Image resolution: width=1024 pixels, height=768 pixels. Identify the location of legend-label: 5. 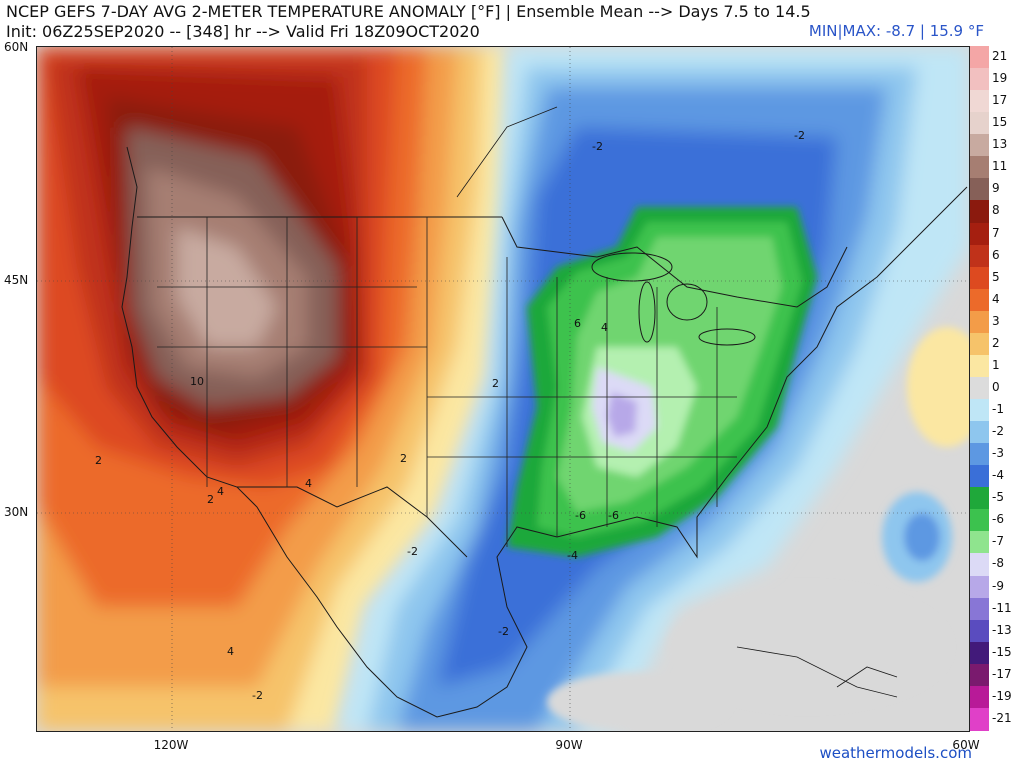
(996, 276).